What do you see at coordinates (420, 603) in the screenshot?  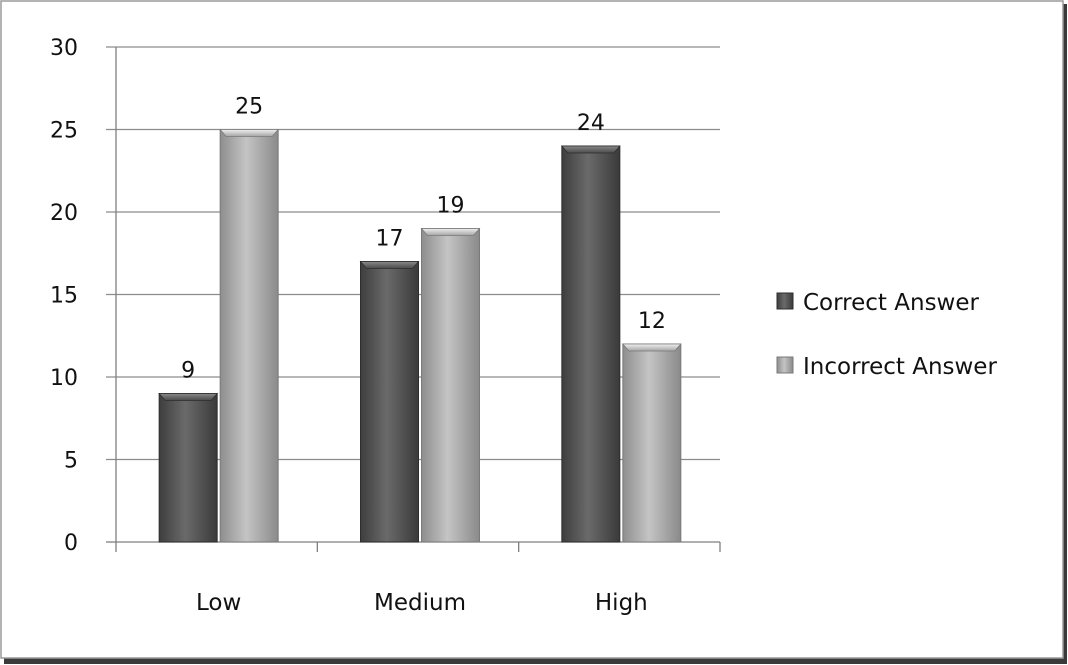 I see `x-tick-label-medium: Medium` at bounding box center [420, 603].